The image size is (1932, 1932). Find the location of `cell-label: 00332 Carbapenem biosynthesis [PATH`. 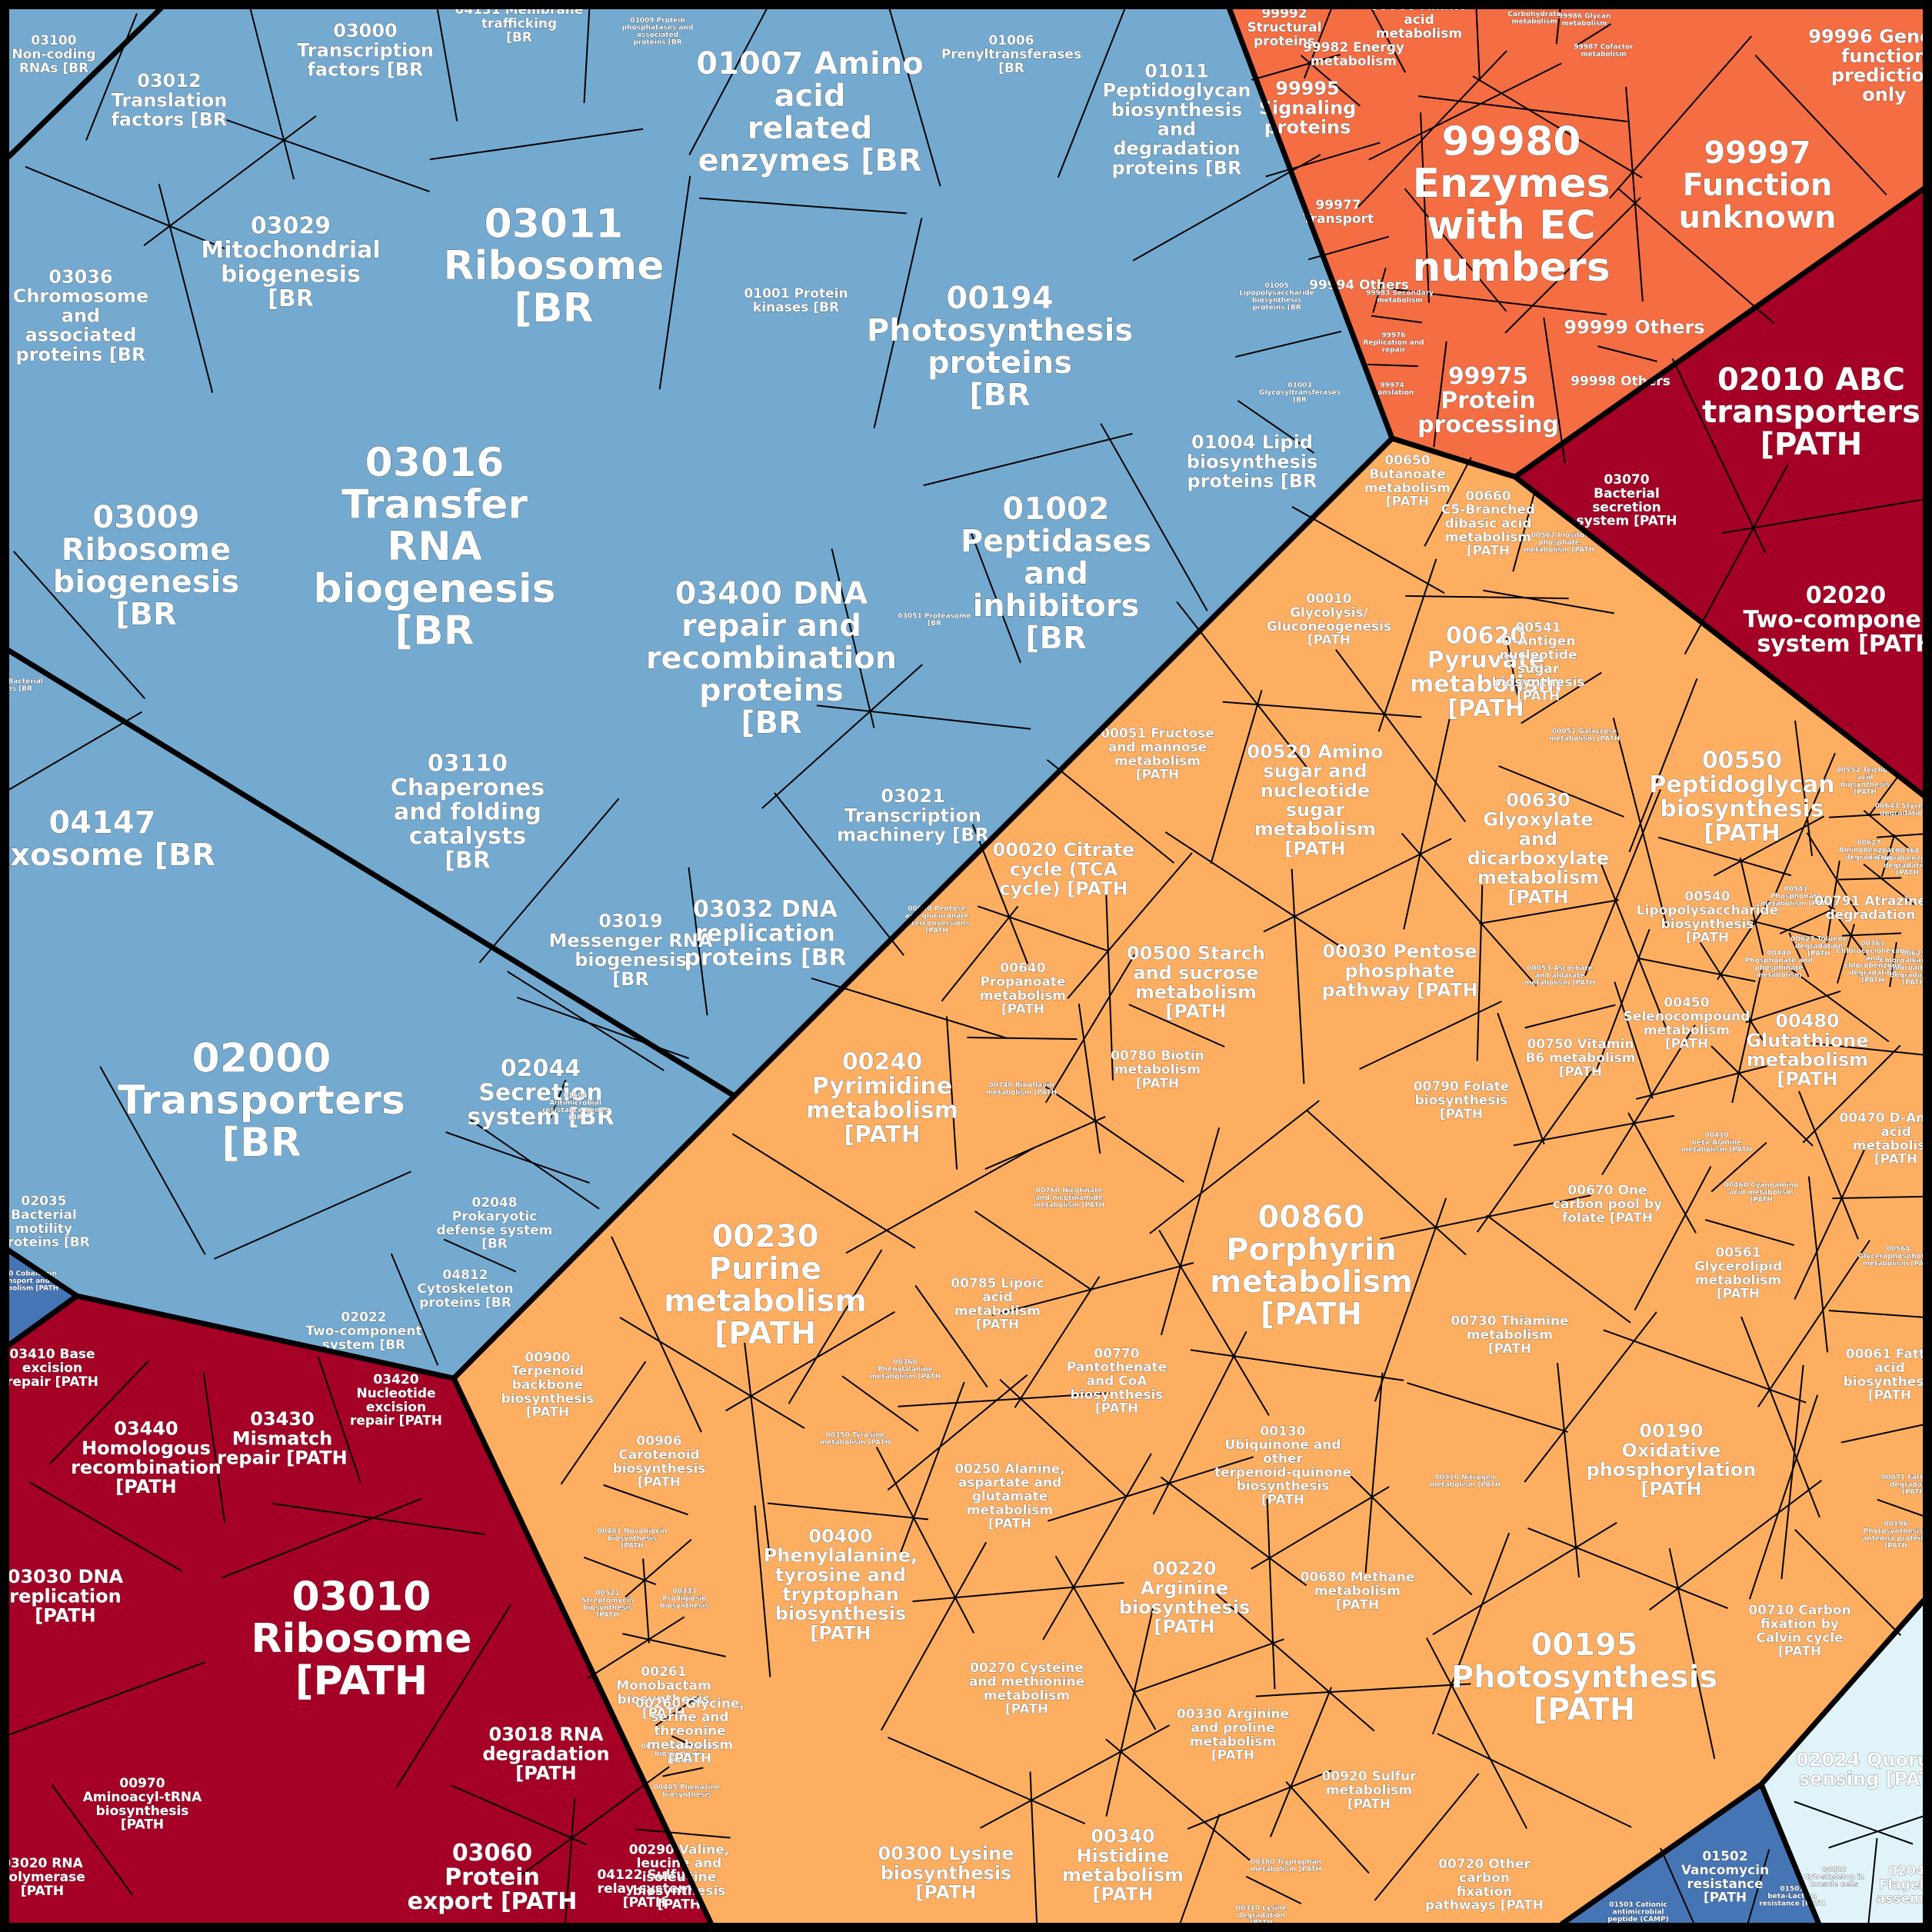

cell-label: 00332 Carbapenem biosynthesis [PATH is located at coordinates (679, 1755).